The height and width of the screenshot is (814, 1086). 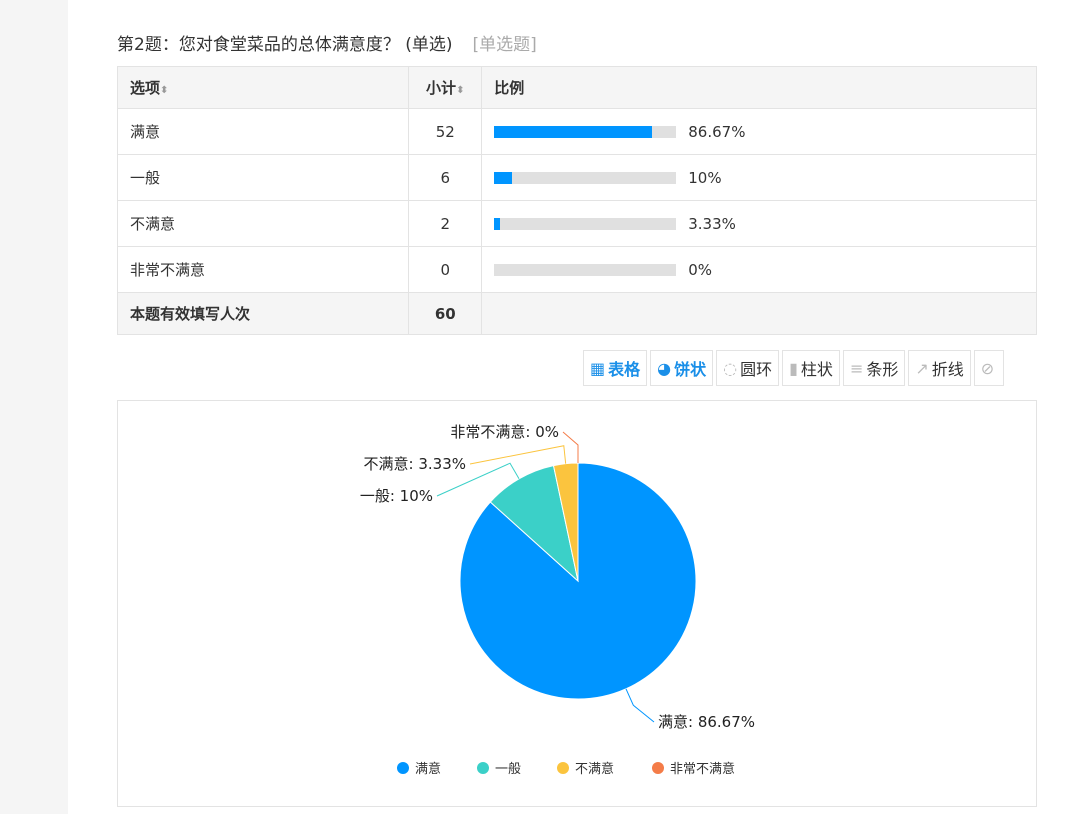 What do you see at coordinates (445, 177) in the screenshot?
I see `count: 6` at bounding box center [445, 177].